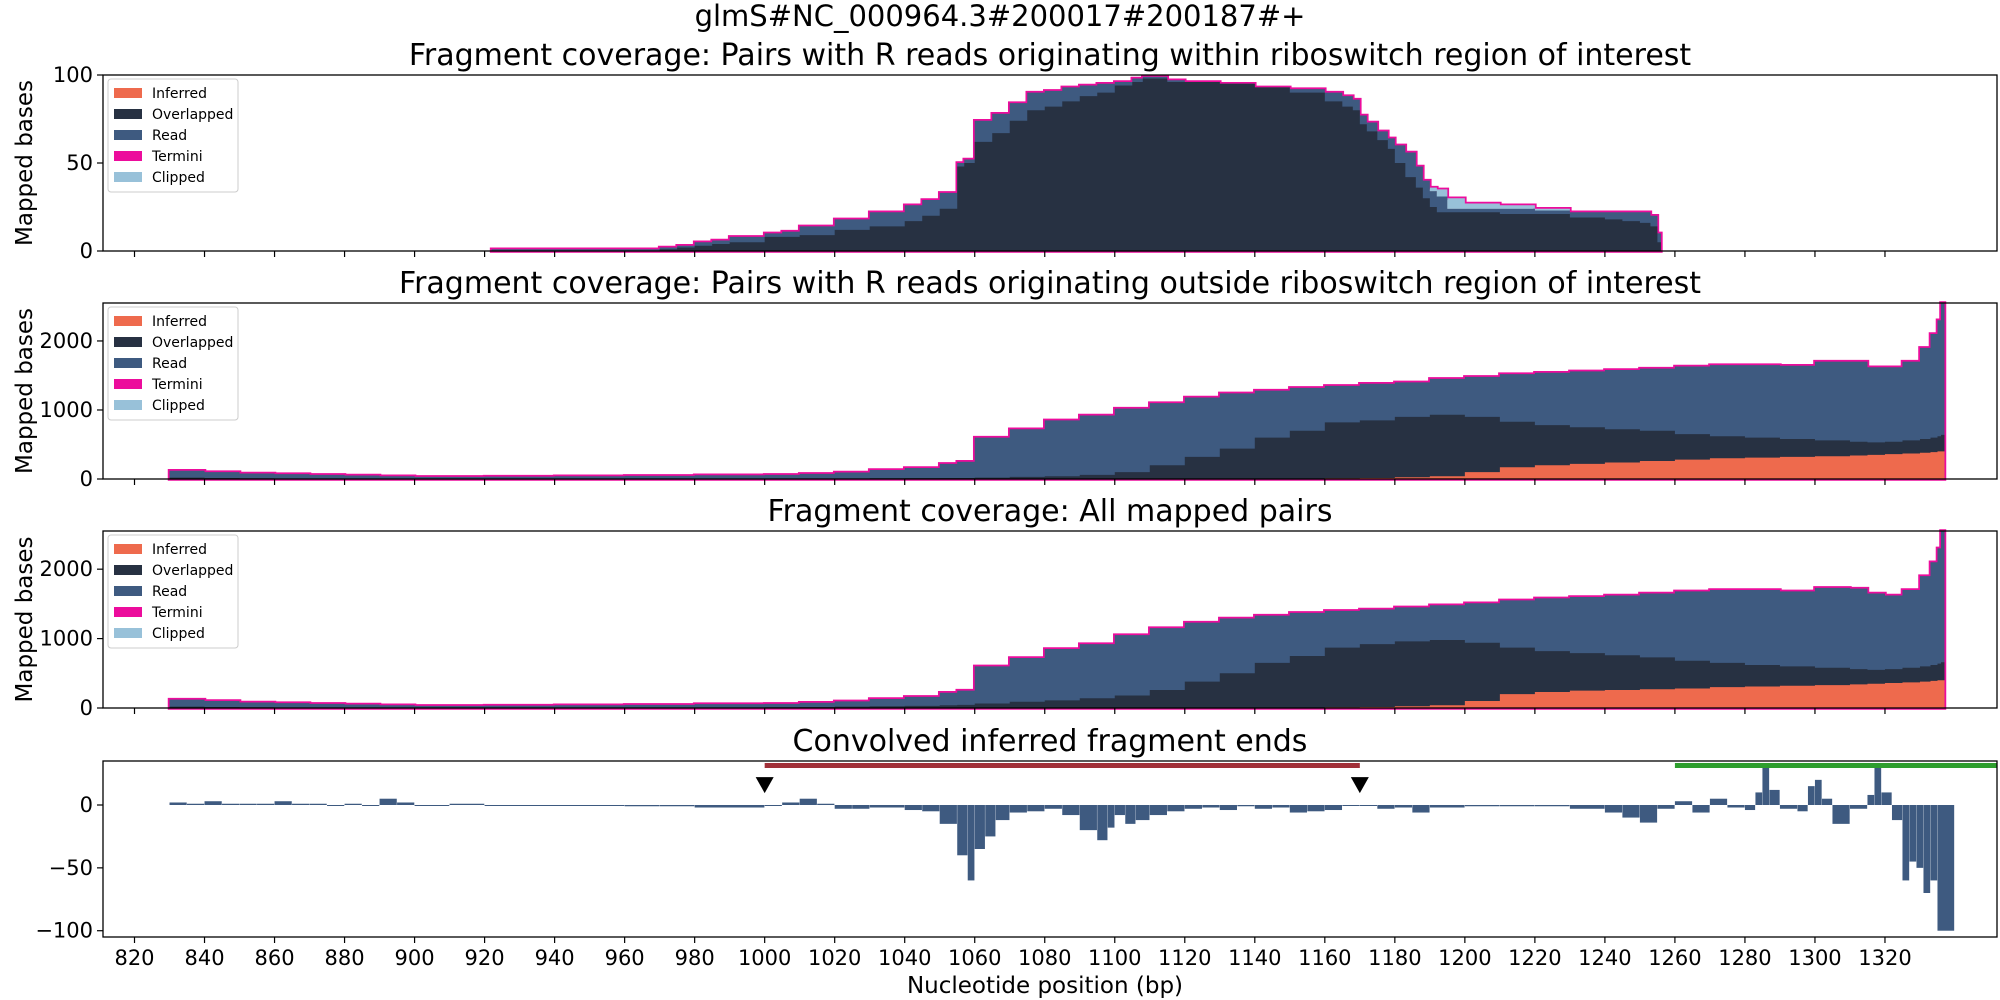  I want to click on figure-suptitle: glmS#NC_000964.3#200017#200187#+, so click(1000, 16).